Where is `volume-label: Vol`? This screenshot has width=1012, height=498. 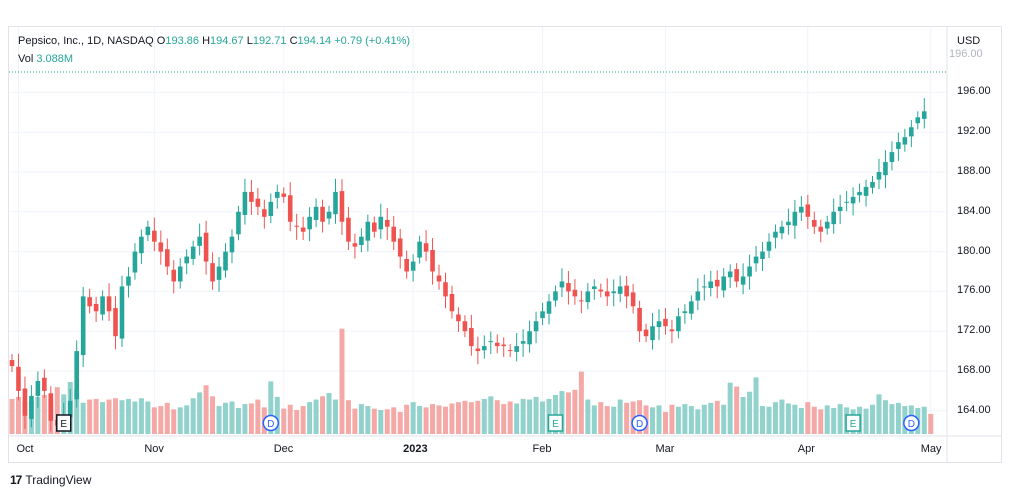
volume-label: Vol is located at coordinates (26, 59).